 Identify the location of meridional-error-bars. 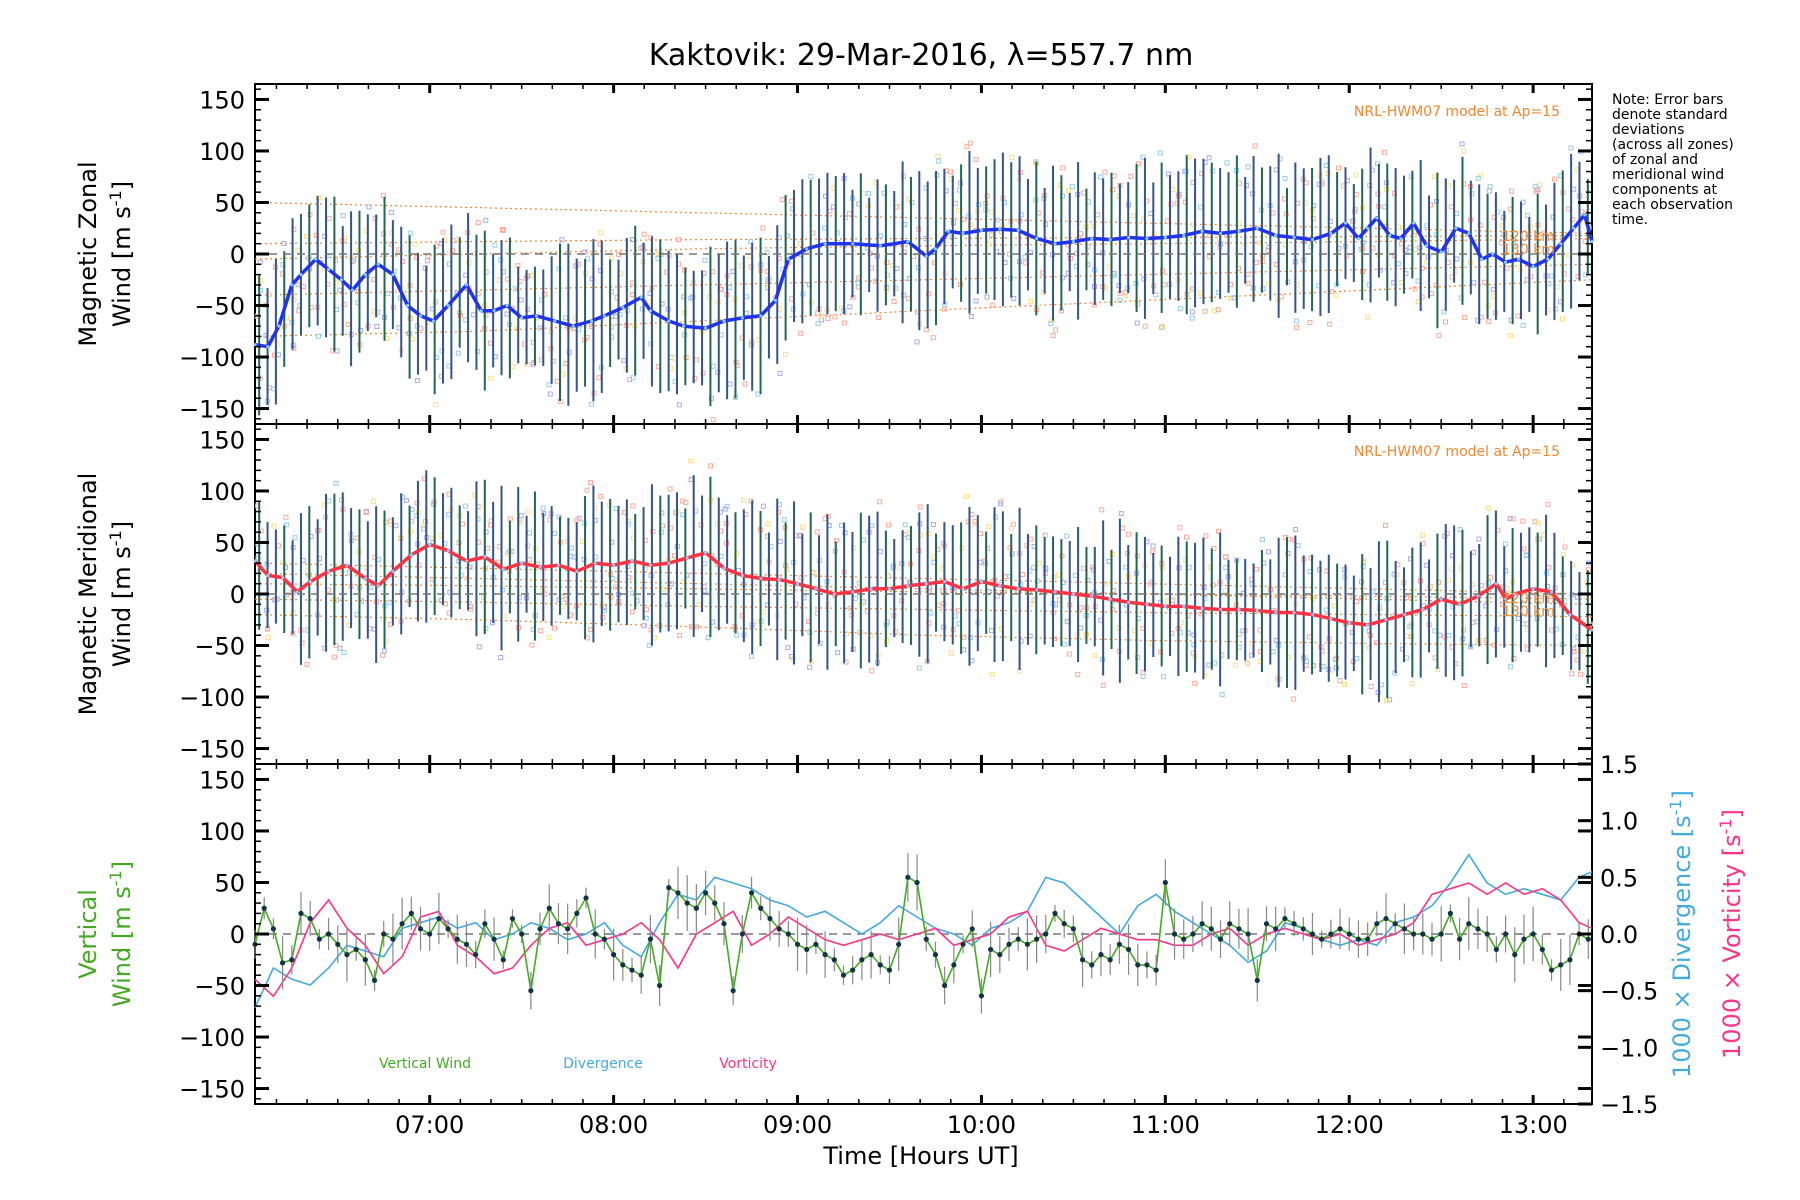
(923, 586).